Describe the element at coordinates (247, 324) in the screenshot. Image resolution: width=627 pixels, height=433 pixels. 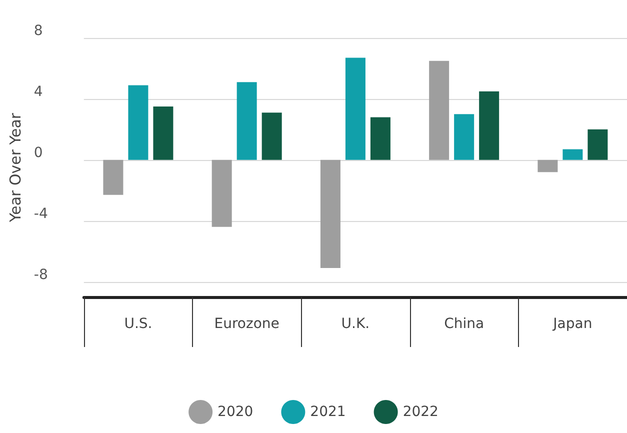
I see `x-tick-label: Eurozone` at that location.